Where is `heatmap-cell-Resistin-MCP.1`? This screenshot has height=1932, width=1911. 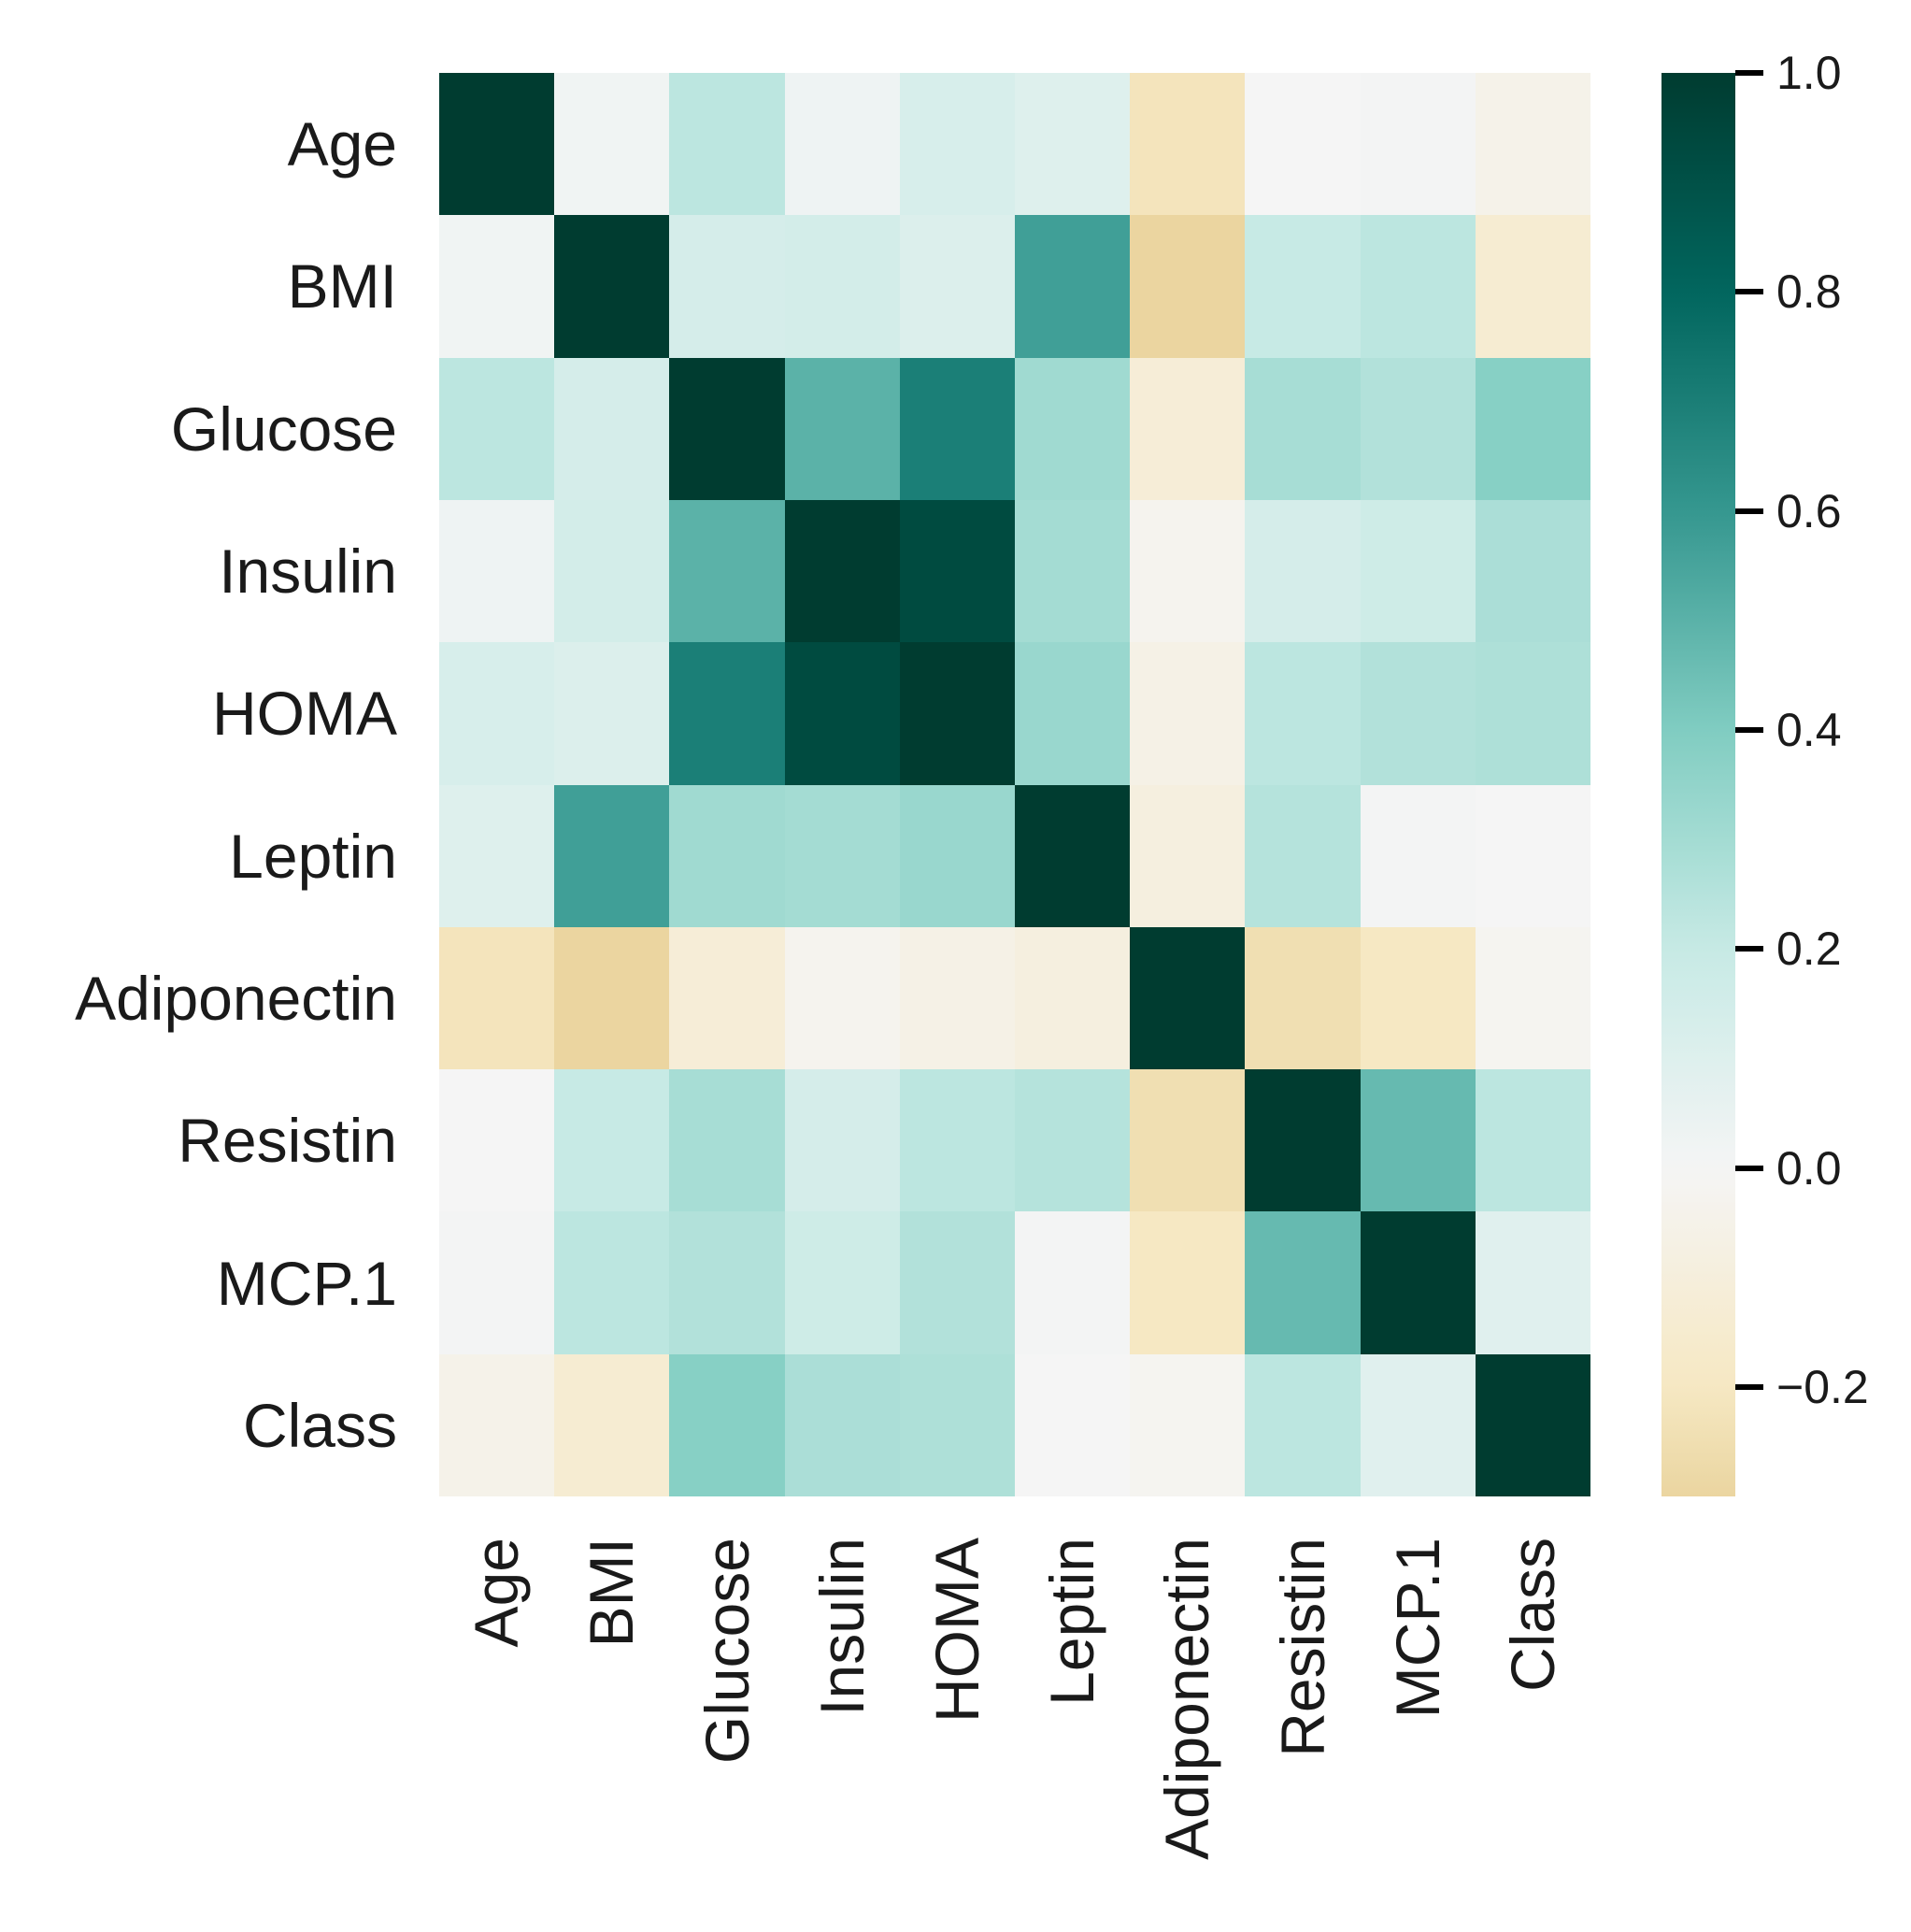 heatmap-cell-Resistin-MCP.1 is located at coordinates (1418, 1140).